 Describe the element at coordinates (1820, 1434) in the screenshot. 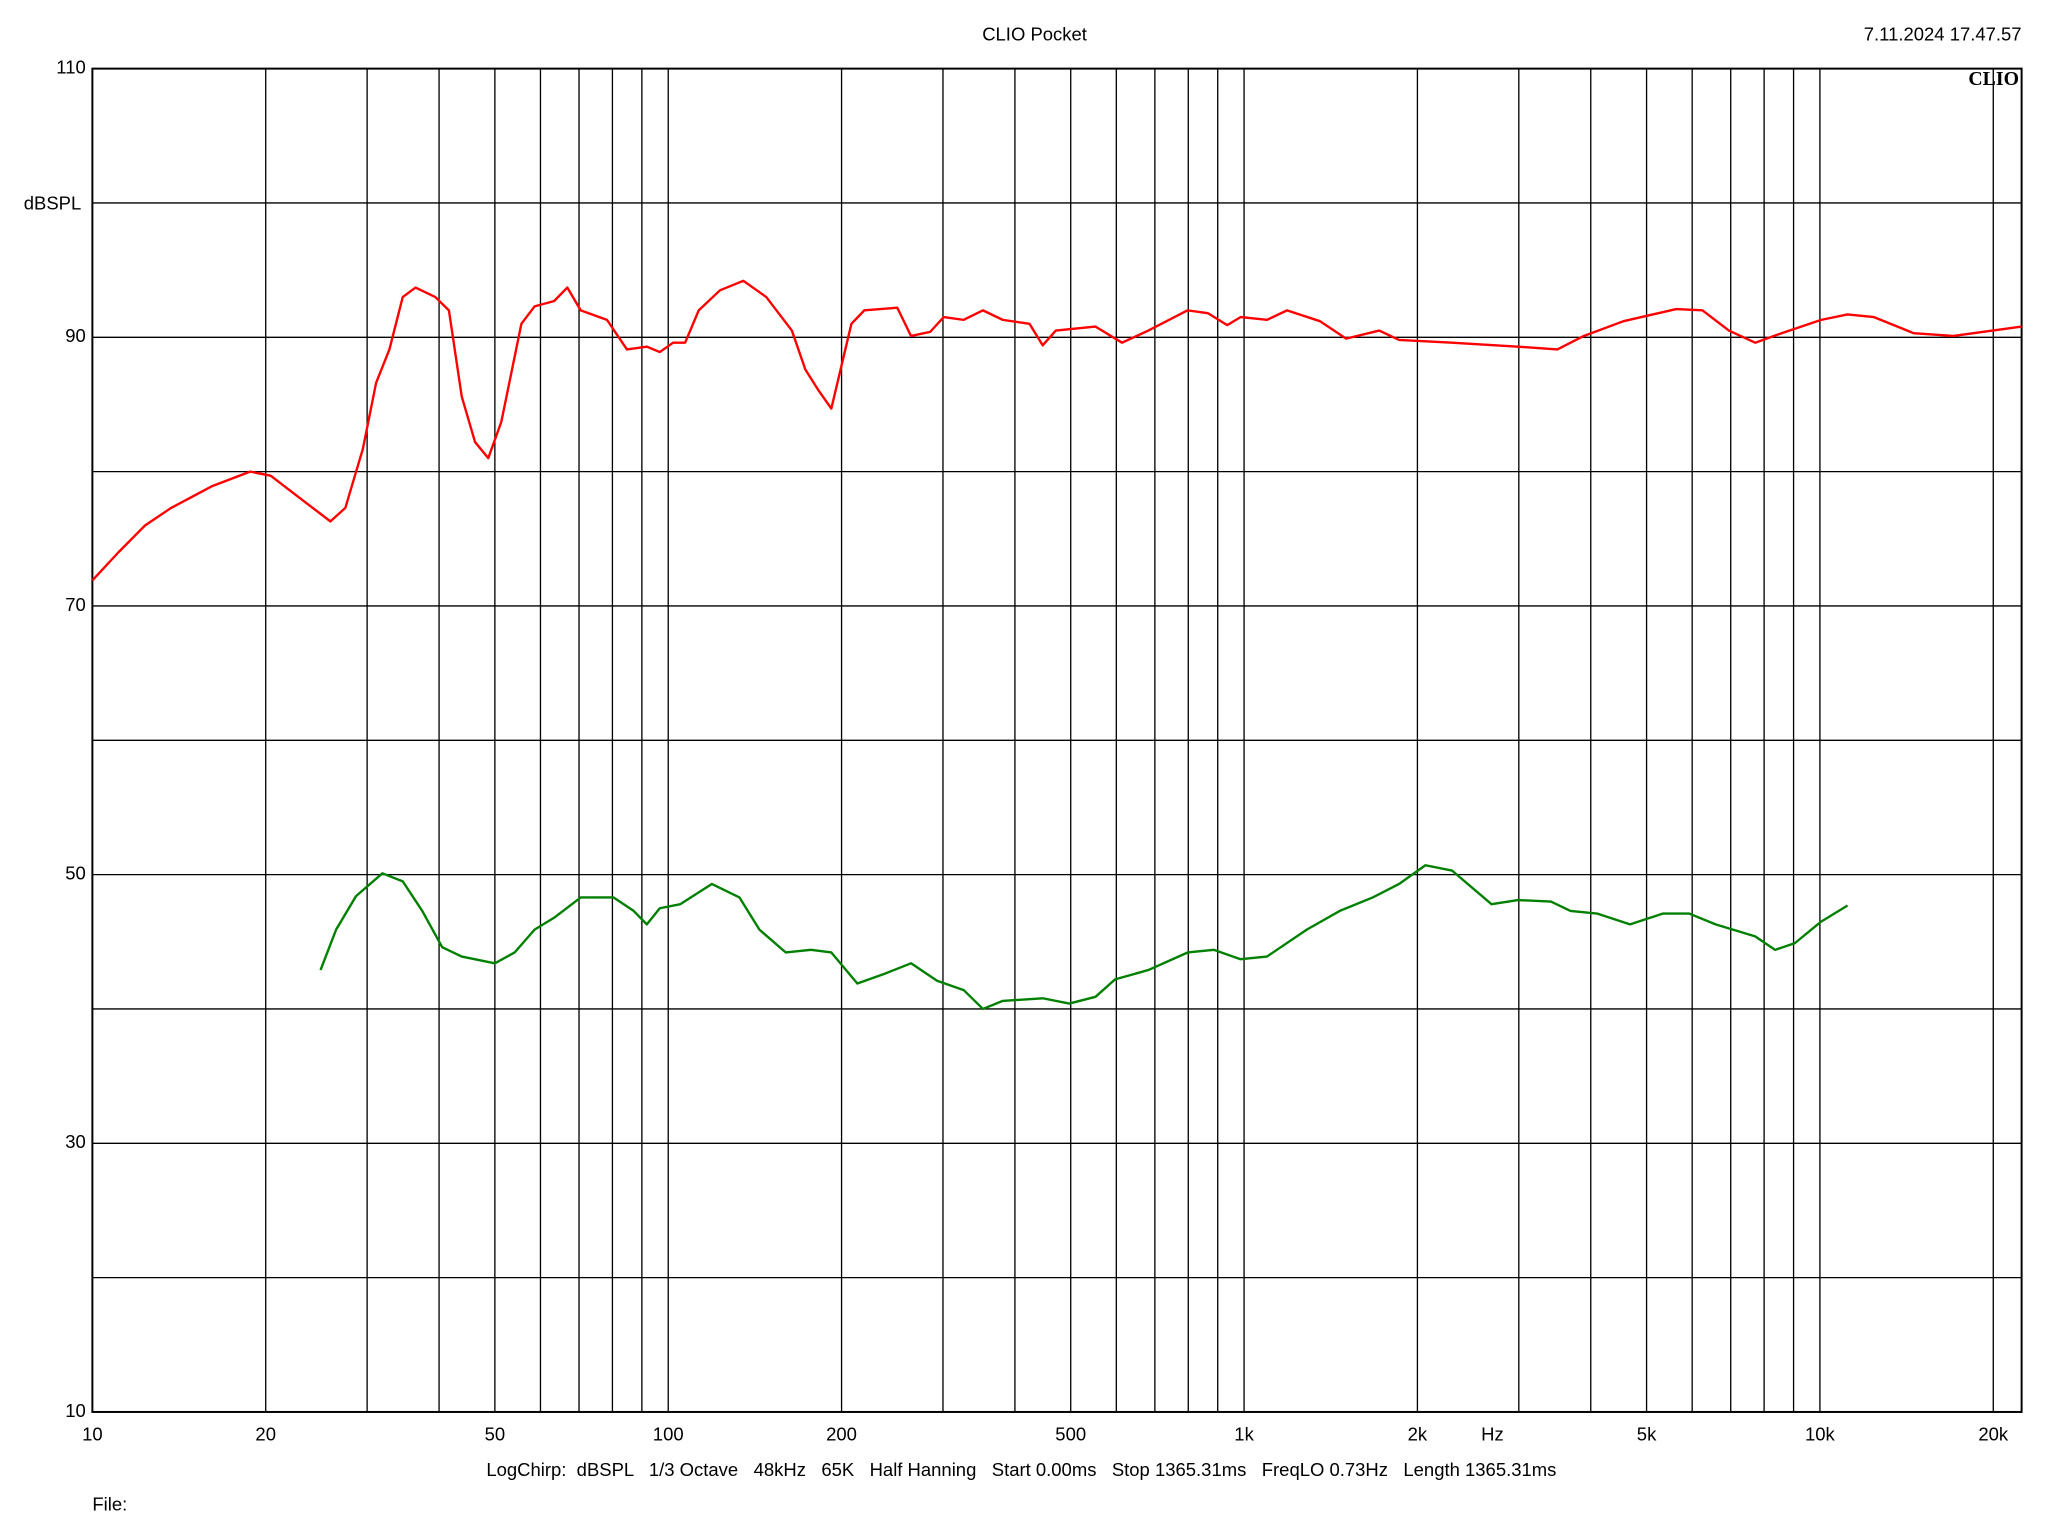

I see `x-tick-label: 10k` at that location.